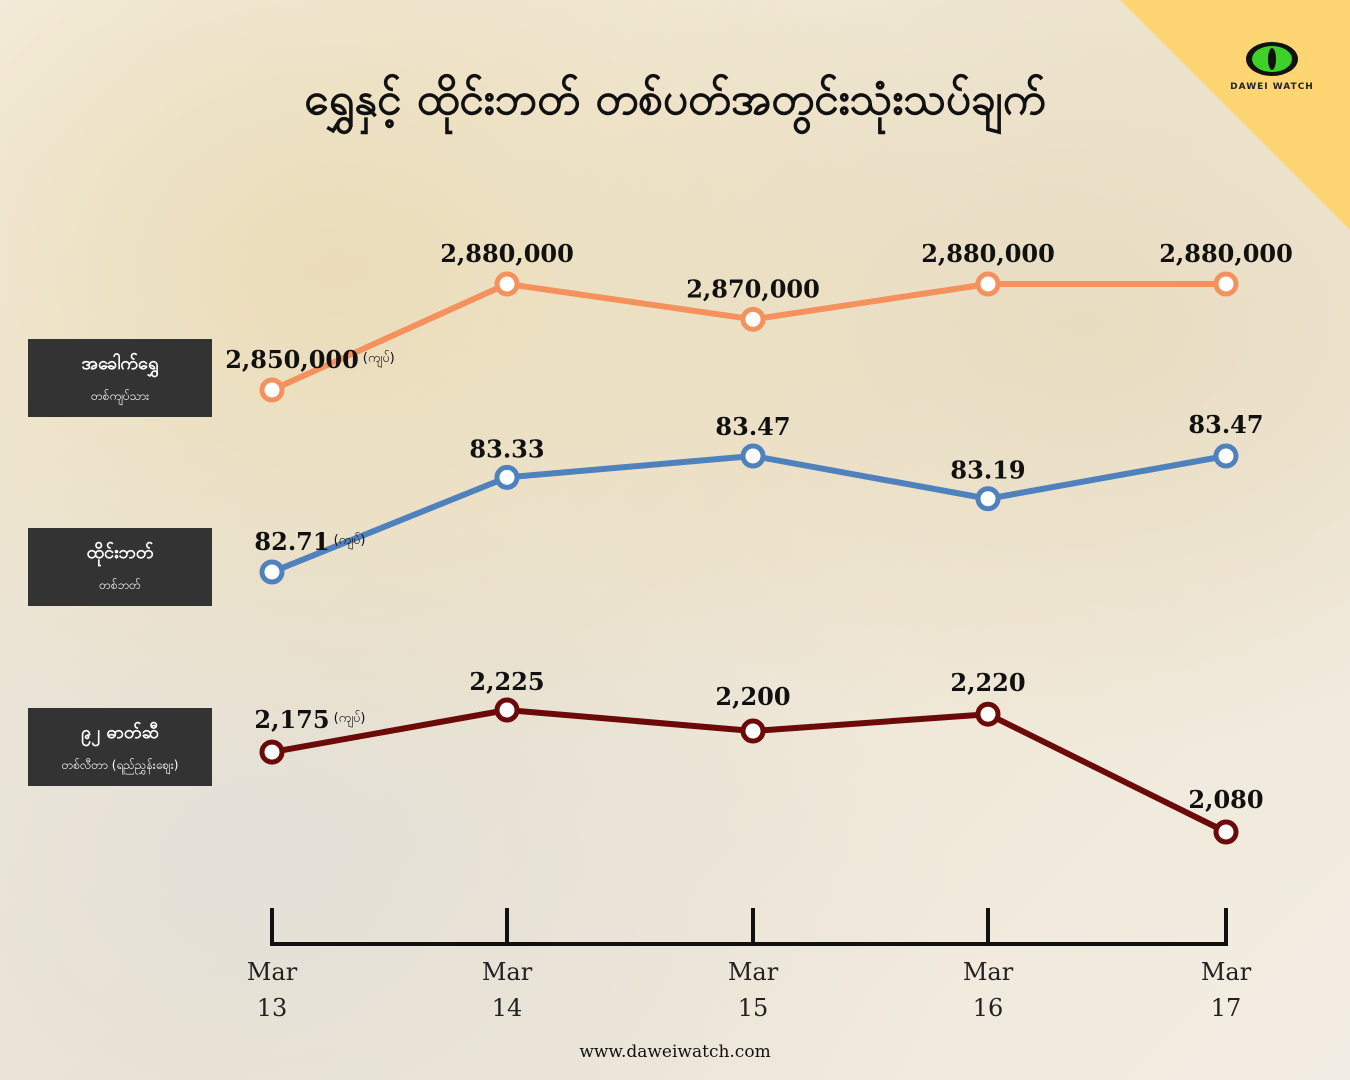  What do you see at coordinates (120, 363) in the screenshot?
I see `series-label-name: အခေါက်ရွှေ` at bounding box center [120, 363].